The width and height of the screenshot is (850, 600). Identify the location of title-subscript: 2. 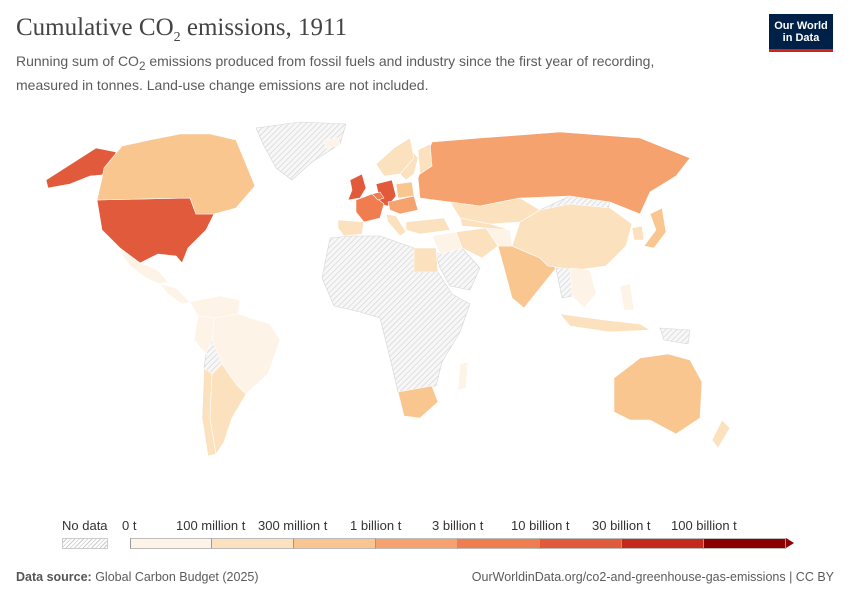
(177, 37).